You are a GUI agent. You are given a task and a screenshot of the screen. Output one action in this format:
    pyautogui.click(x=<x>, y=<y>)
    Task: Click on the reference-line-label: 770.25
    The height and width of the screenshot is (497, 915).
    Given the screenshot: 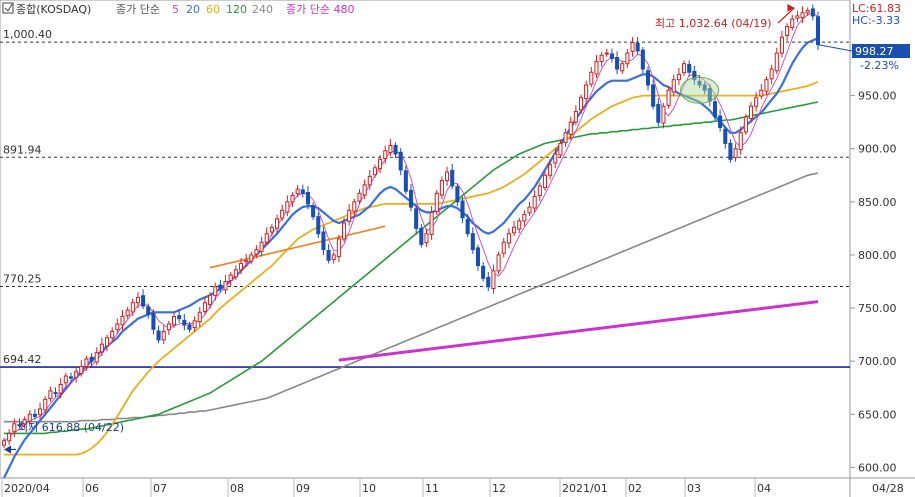 What is the action you would take?
    pyautogui.click(x=22, y=279)
    